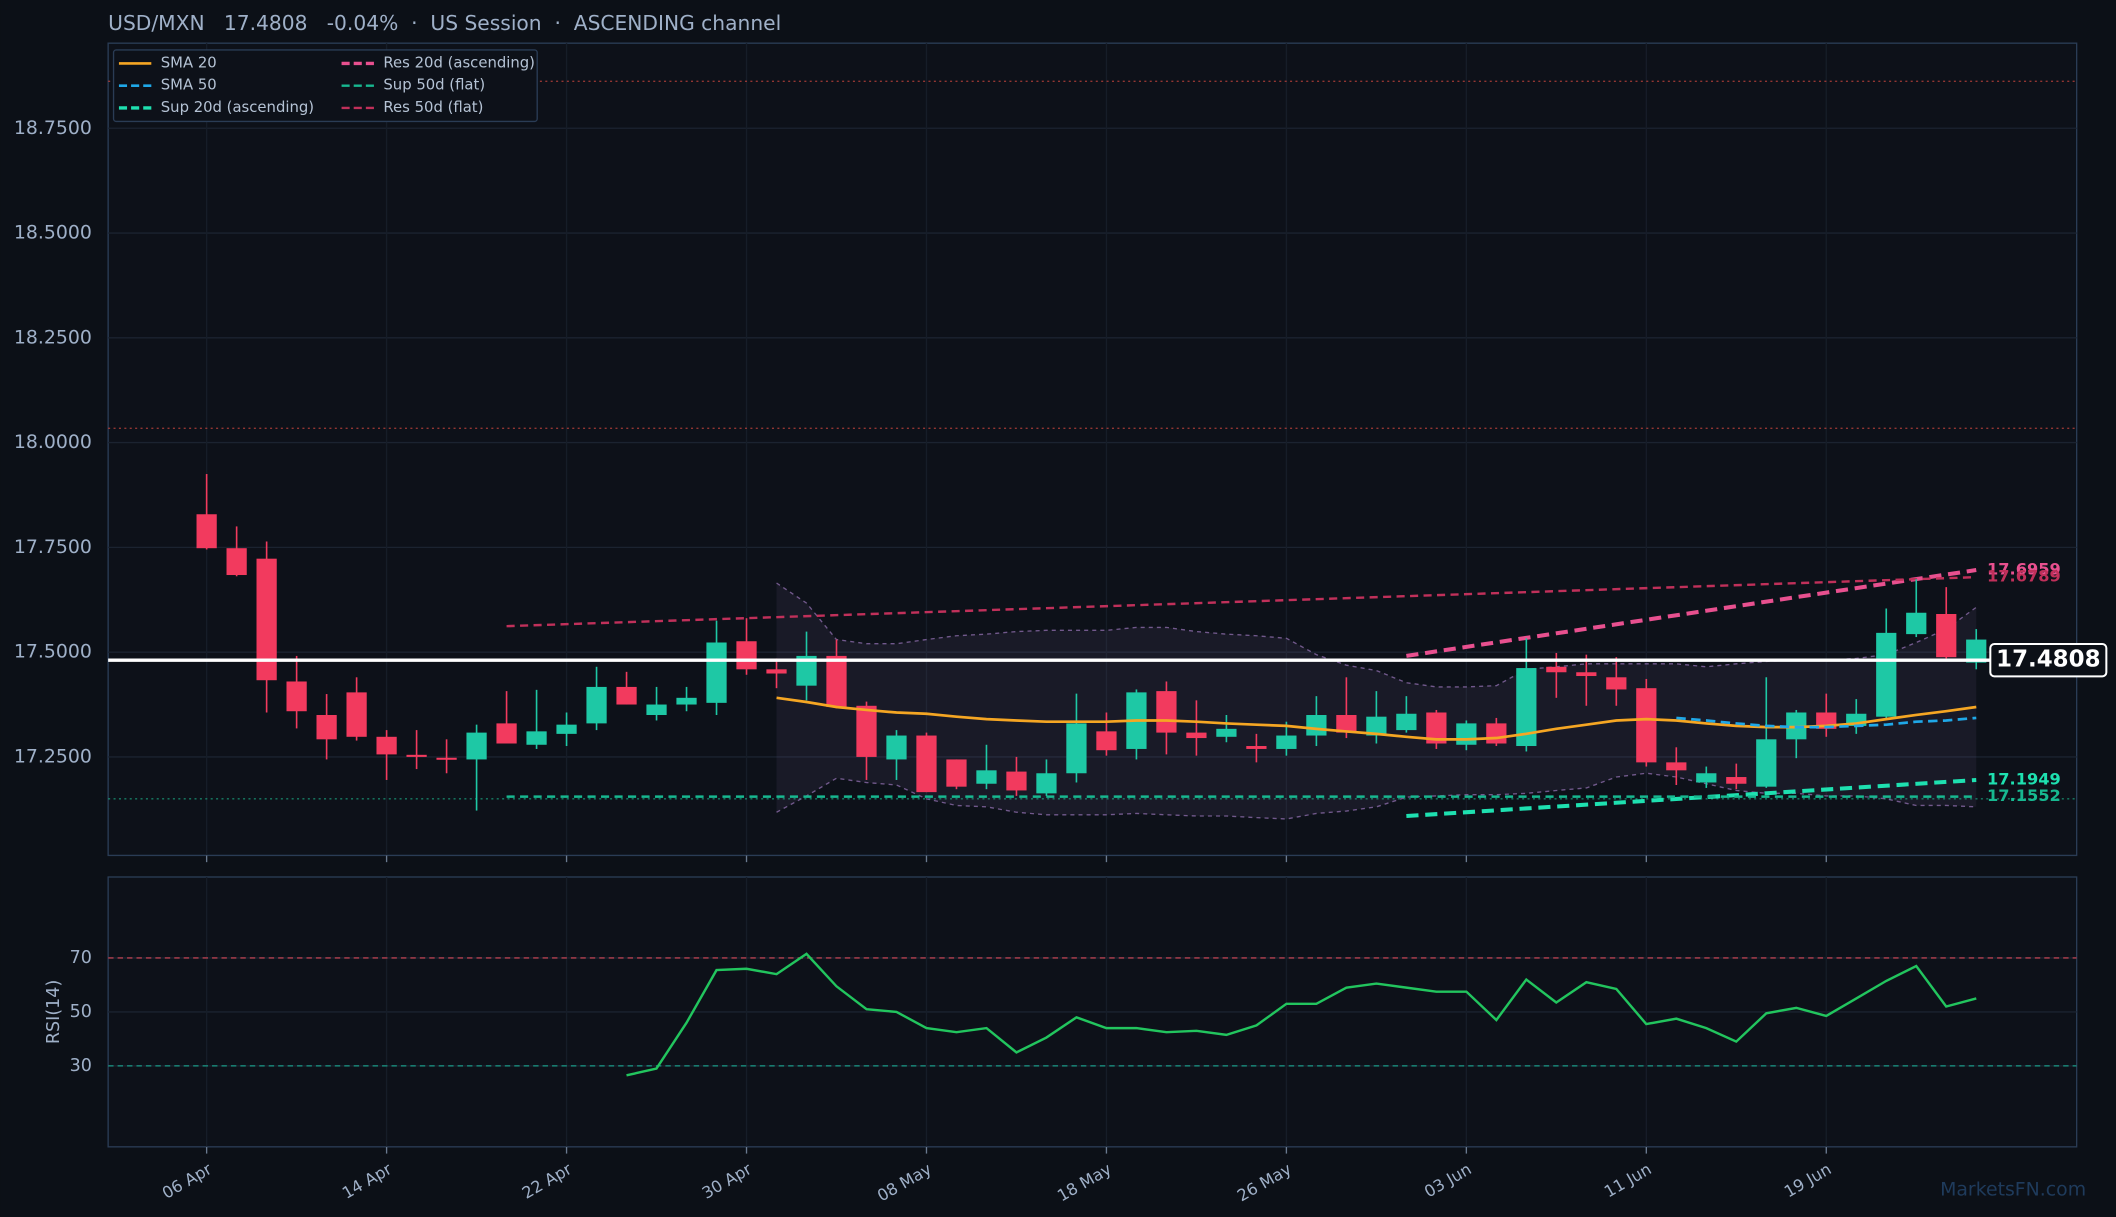 Image resolution: width=2116 pixels, height=1217 pixels. I want to click on legend-label: SMA 20, so click(189, 62).